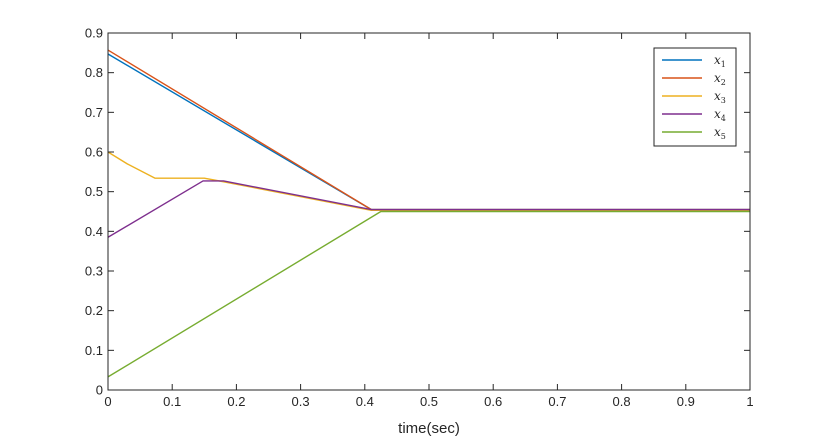  I want to click on y-tick-label: 0.2, so click(94, 310).